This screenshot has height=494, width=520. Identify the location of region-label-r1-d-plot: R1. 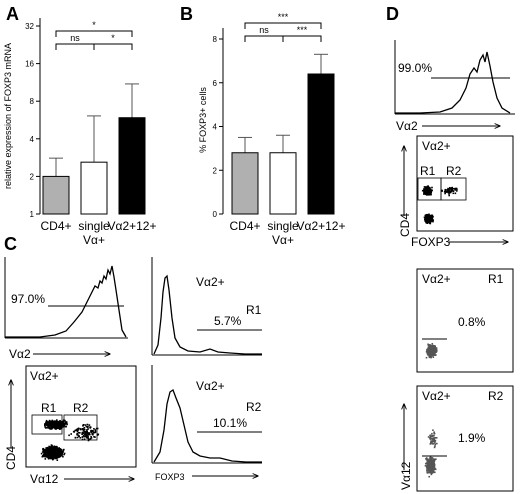
(496, 279).